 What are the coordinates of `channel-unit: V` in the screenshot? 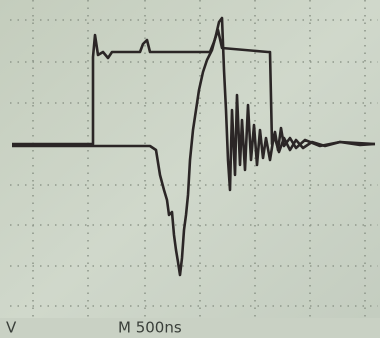 It's located at (11, 328).